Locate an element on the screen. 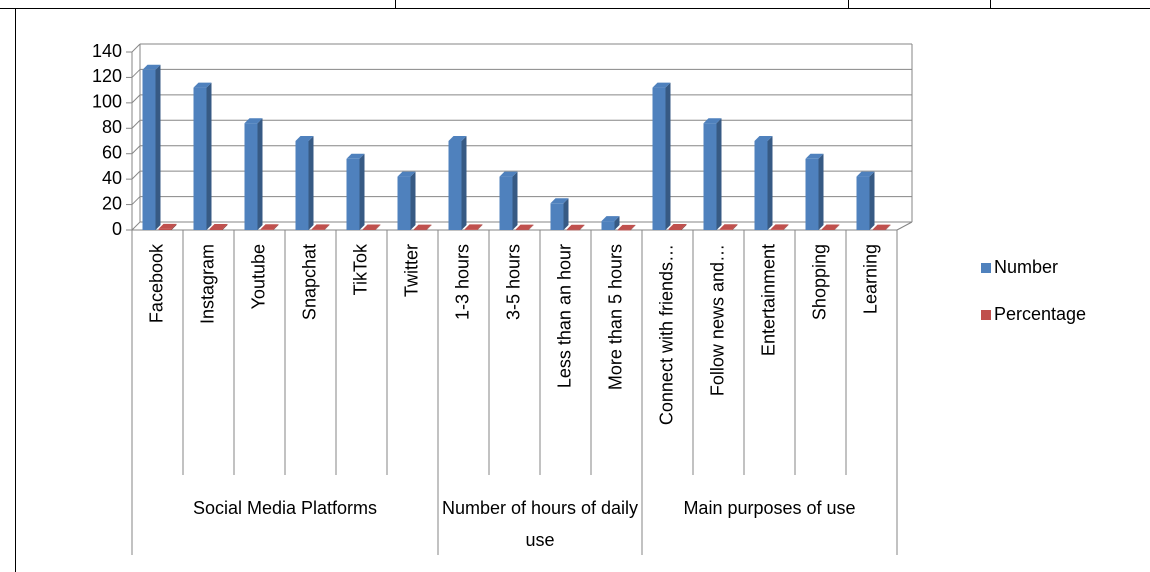 This screenshot has height=572, width=1150. y-tick-label: 0 is located at coordinates (117, 229).